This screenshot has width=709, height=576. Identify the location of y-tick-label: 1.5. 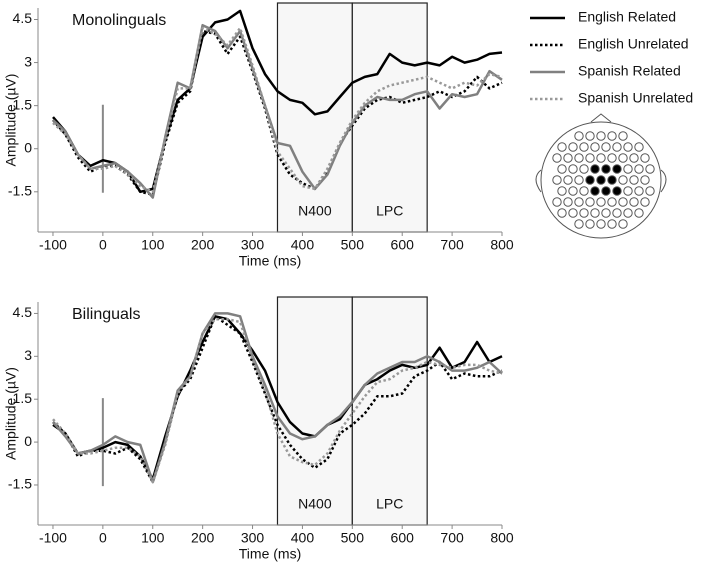
(23, 104).